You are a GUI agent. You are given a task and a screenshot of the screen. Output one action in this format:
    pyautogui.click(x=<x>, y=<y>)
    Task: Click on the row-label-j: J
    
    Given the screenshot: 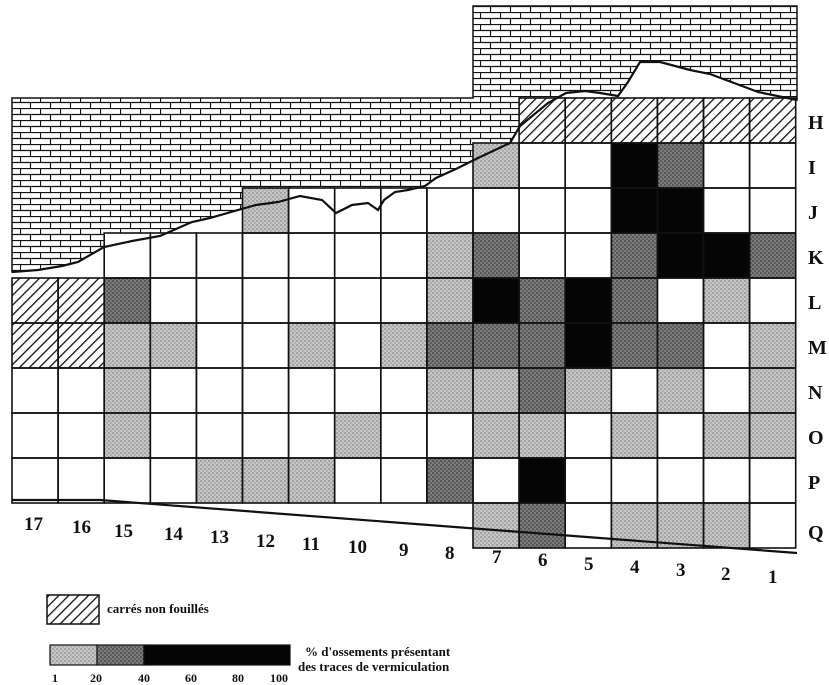 What is the action you would take?
    pyautogui.click(x=813, y=213)
    